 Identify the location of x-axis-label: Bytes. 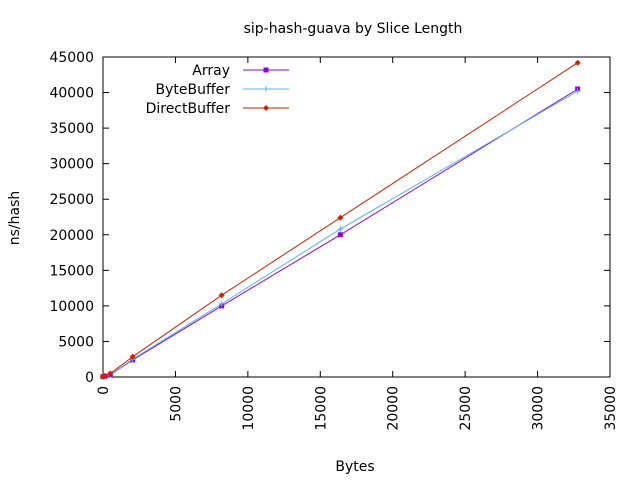
(354, 467).